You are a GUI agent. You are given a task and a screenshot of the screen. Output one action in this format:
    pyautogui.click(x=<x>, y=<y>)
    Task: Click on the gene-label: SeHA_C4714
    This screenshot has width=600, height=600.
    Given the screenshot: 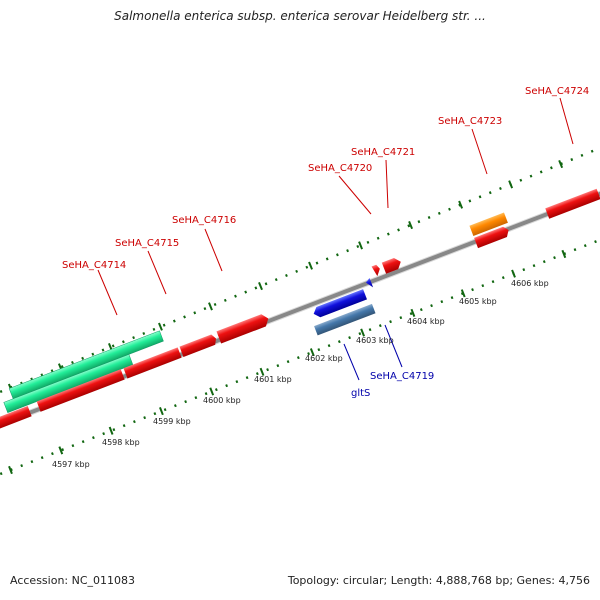 What is the action you would take?
    pyautogui.click(x=94, y=265)
    